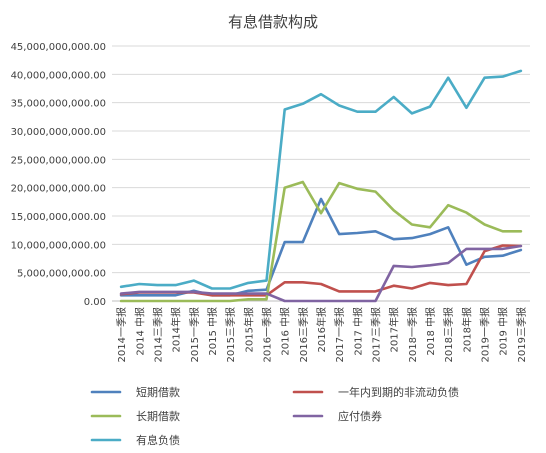 The image size is (546, 453). What do you see at coordinates (430, 331) in the screenshot?
I see `x-tick-label: 2018 中报` at bounding box center [430, 331].